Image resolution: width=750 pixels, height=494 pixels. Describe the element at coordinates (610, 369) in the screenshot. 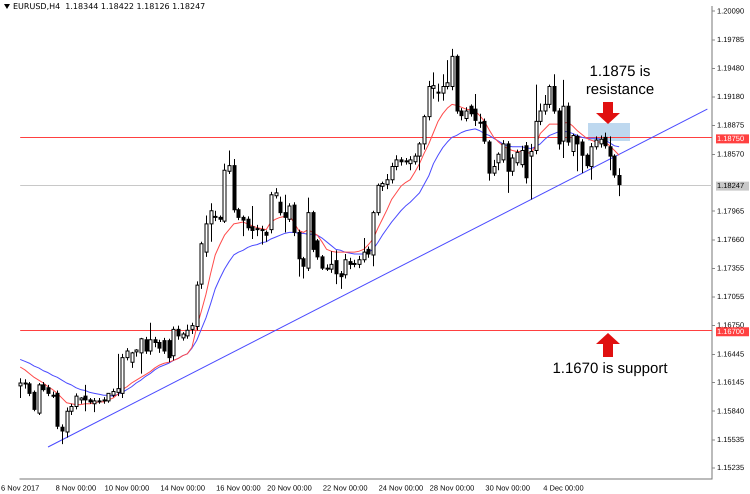

I see `annotation: 1.1670 is support` at that location.